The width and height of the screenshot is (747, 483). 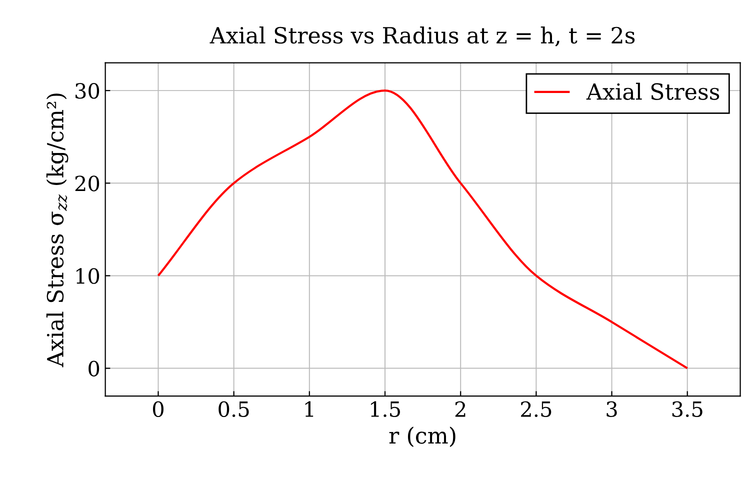 I want to click on y-tick-label: 30, so click(x=88, y=91).